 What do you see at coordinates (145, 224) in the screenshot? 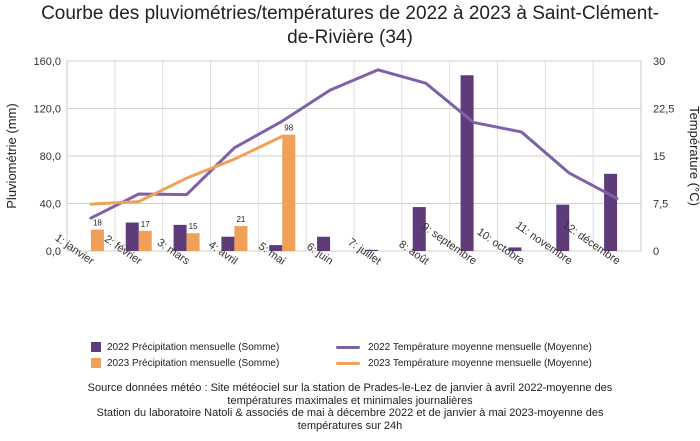
I see `bar-data-label: 17` at bounding box center [145, 224].